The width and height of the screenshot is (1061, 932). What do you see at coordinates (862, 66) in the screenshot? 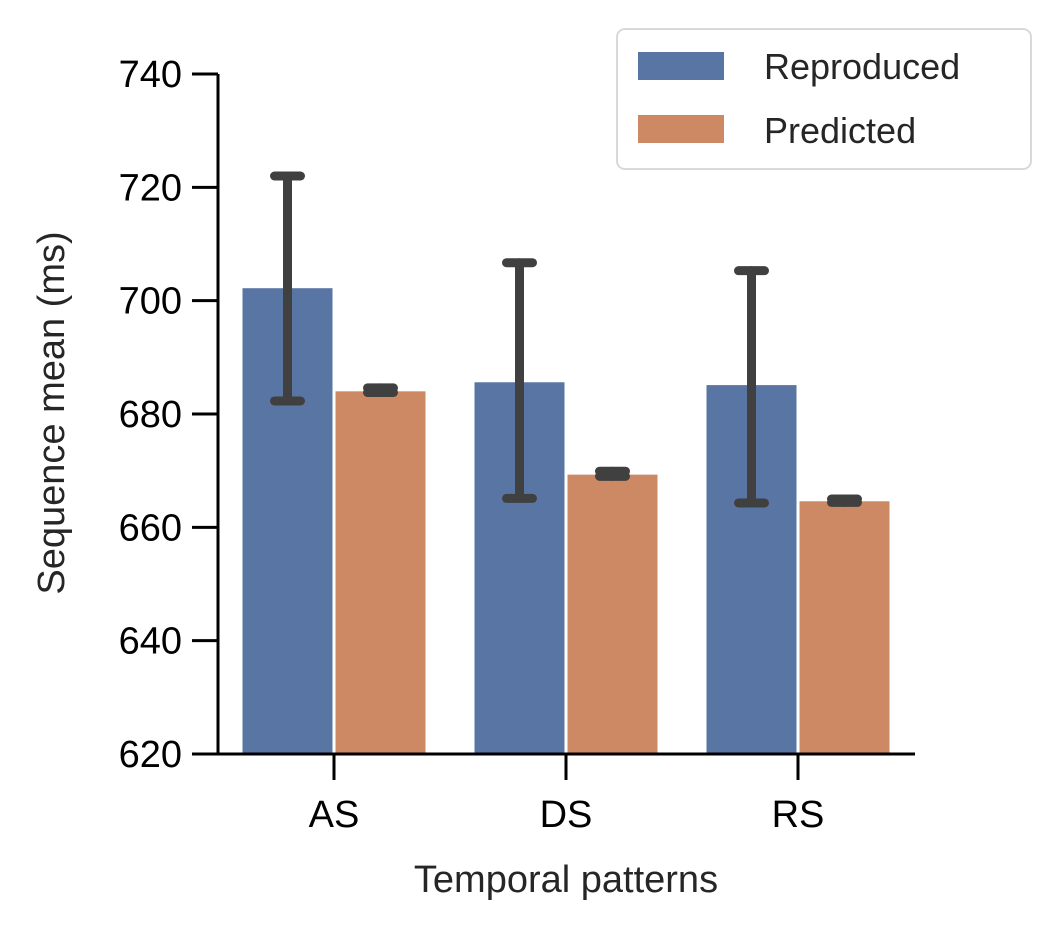
I see `legend-label-reproduced: Reproduced` at bounding box center [862, 66].